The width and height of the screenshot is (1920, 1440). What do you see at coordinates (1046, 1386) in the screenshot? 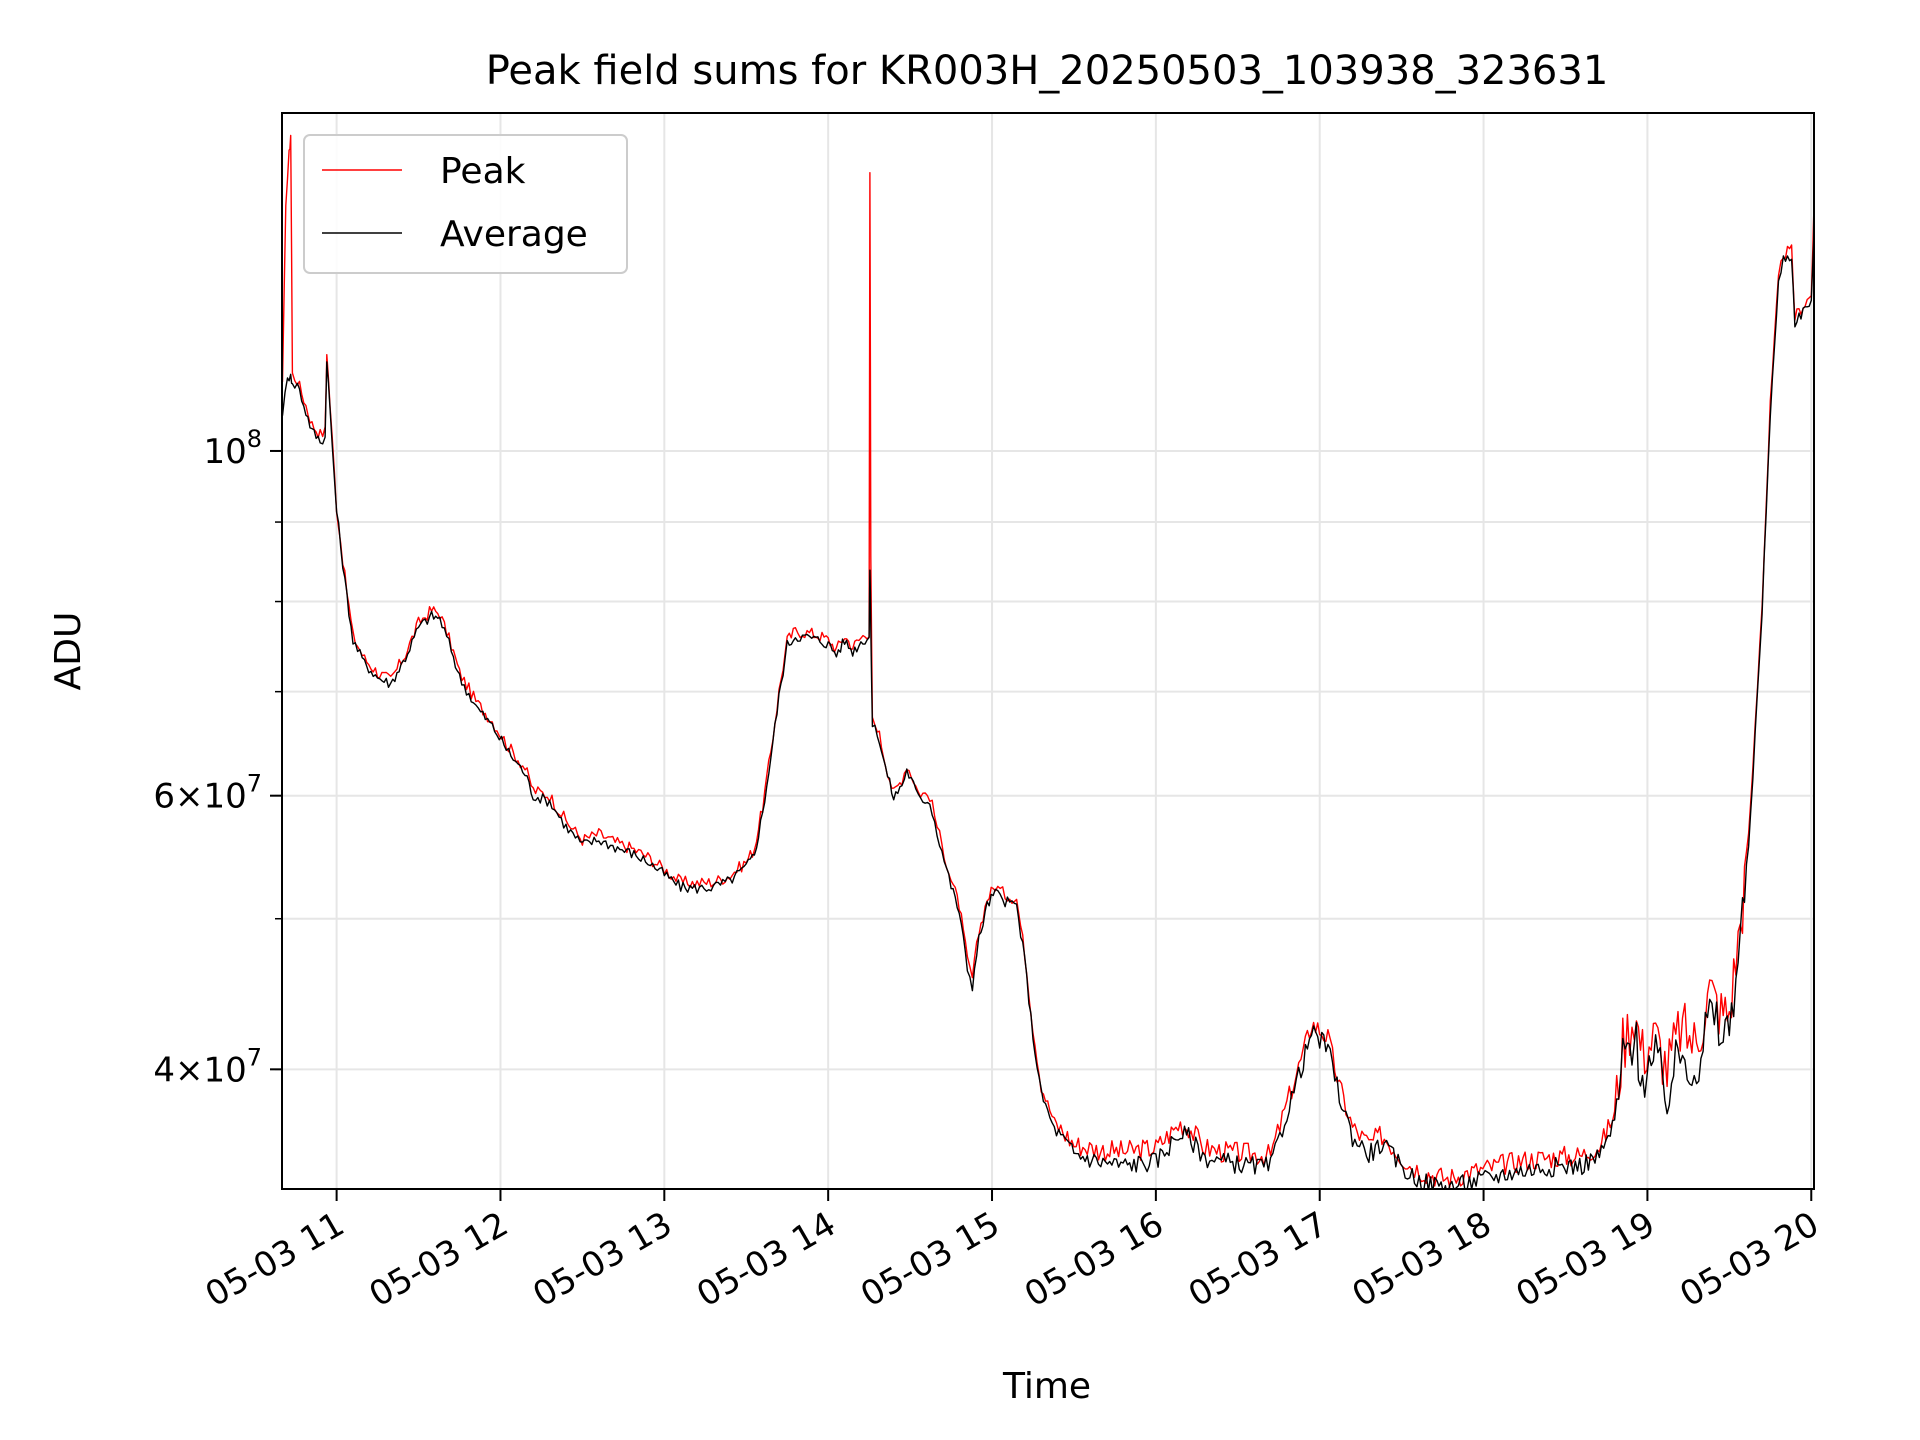
I see `x-axis-label: Time` at bounding box center [1046, 1386].